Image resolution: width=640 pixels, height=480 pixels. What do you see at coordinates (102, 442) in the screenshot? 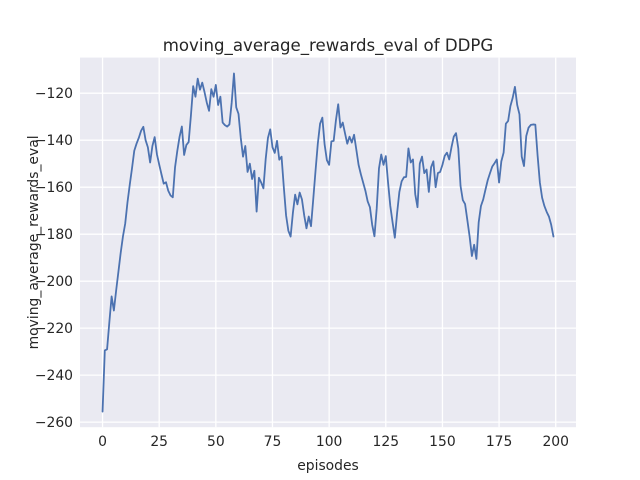
I see `x-tick-label: 0` at bounding box center [102, 442].